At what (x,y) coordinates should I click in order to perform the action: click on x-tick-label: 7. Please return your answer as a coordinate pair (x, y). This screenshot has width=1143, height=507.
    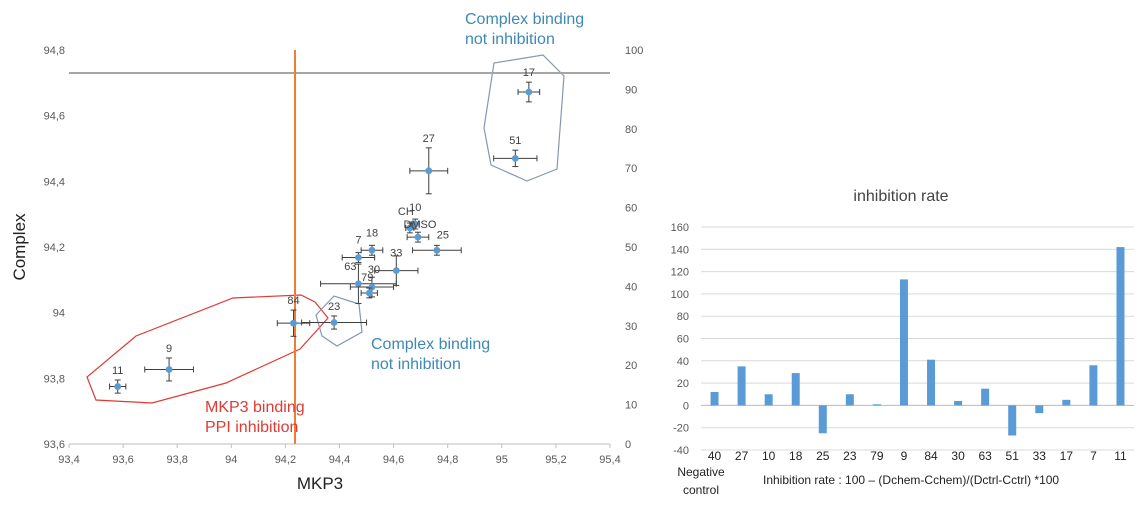
    Looking at the image, I should click on (1093, 456).